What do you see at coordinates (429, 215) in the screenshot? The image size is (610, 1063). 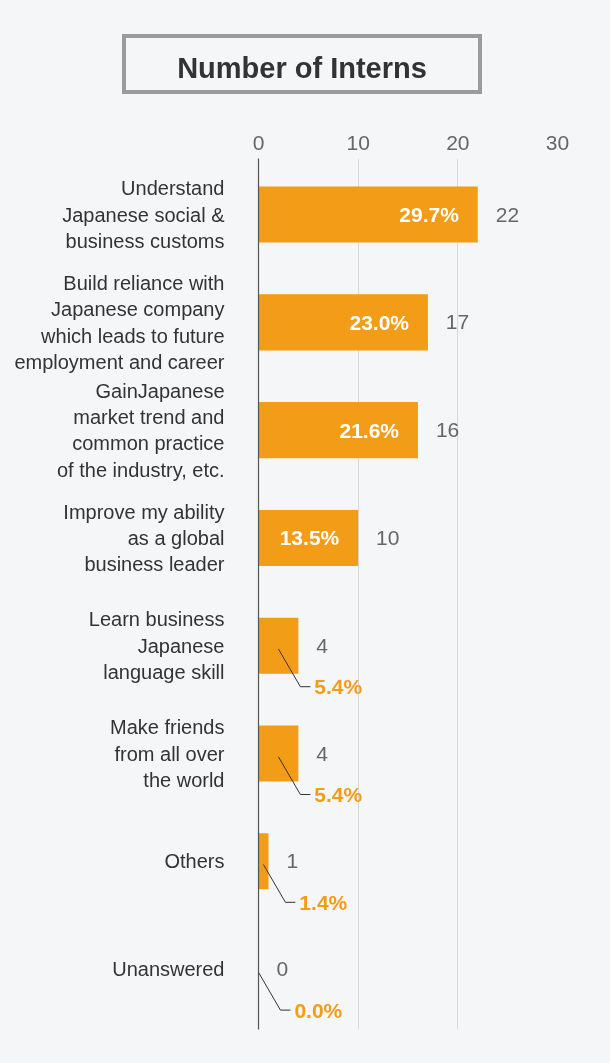 I see `annotation: 29.7%` at bounding box center [429, 215].